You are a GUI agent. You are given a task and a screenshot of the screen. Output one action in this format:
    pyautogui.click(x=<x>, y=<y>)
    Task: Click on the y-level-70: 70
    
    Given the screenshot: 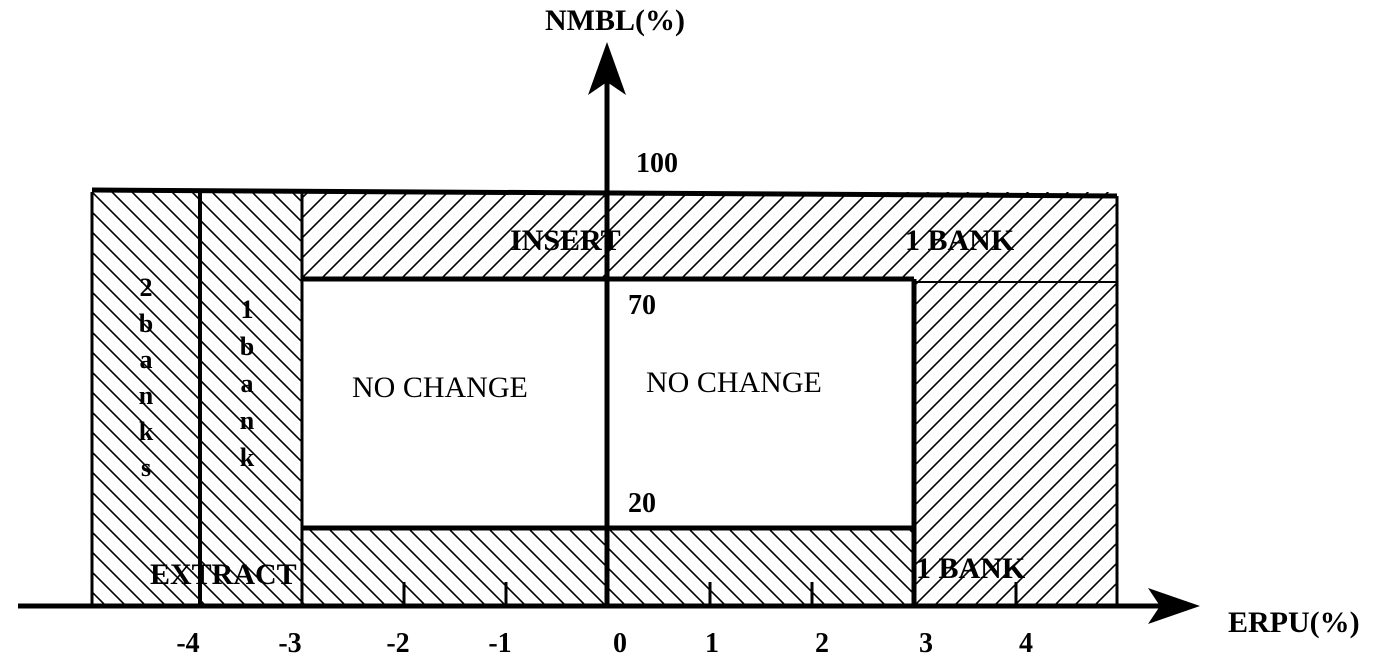 What is the action you would take?
    pyautogui.click(x=642, y=305)
    